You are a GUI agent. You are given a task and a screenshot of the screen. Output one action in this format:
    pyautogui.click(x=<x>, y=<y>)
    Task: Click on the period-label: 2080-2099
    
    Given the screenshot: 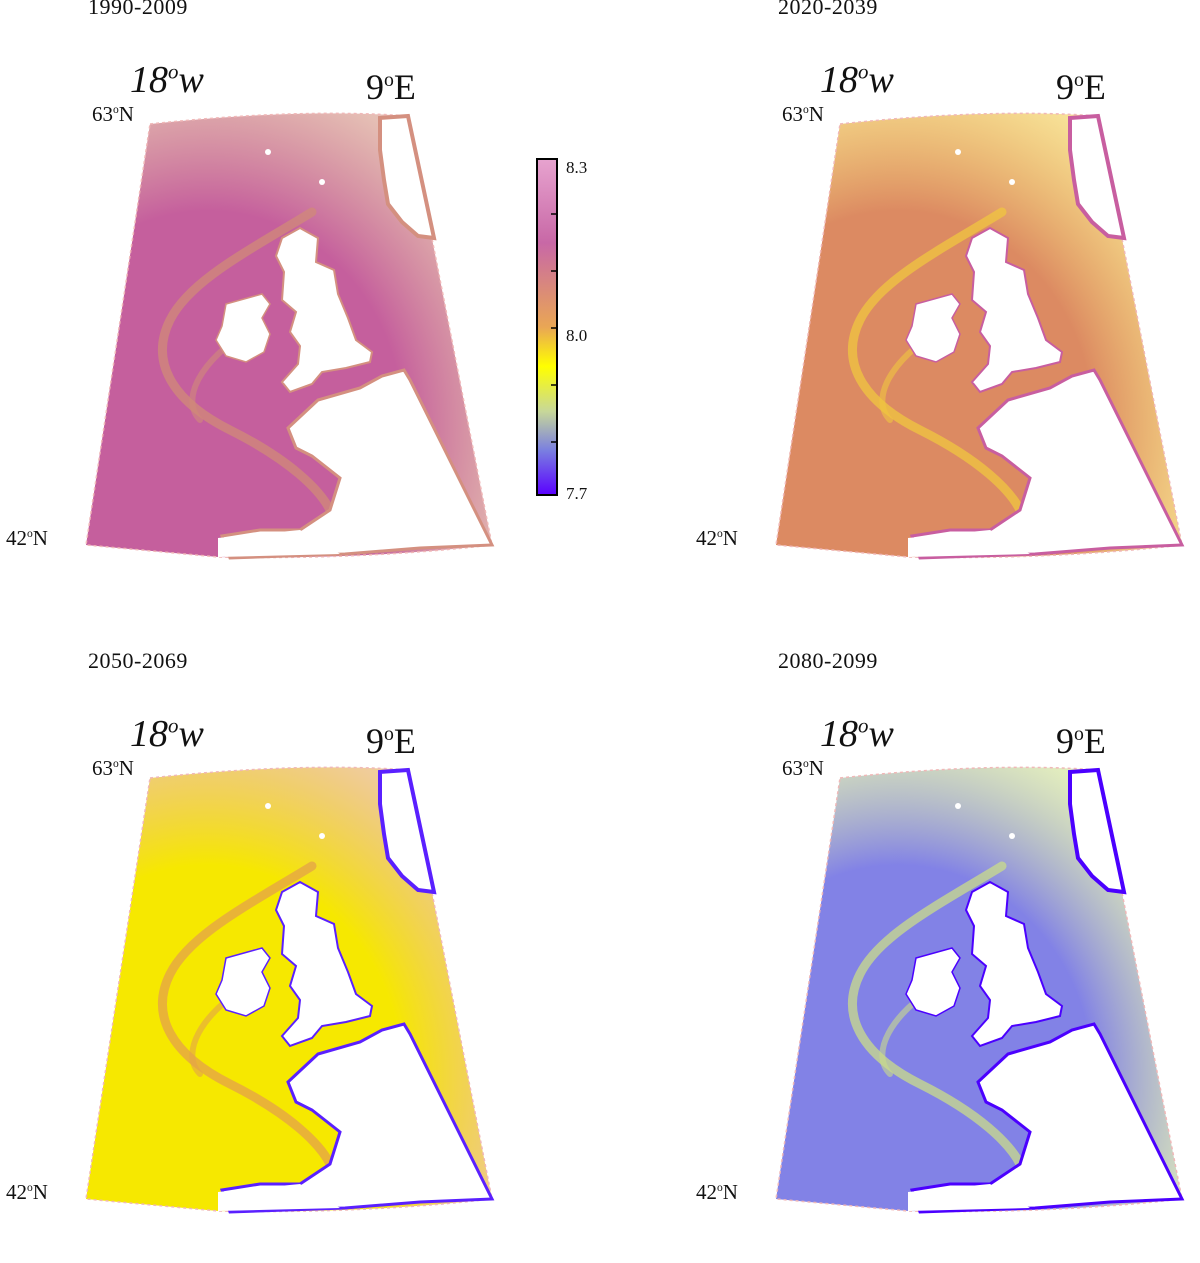 What is the action you would take?
    pyautogui.click(x=828, y=660)
    